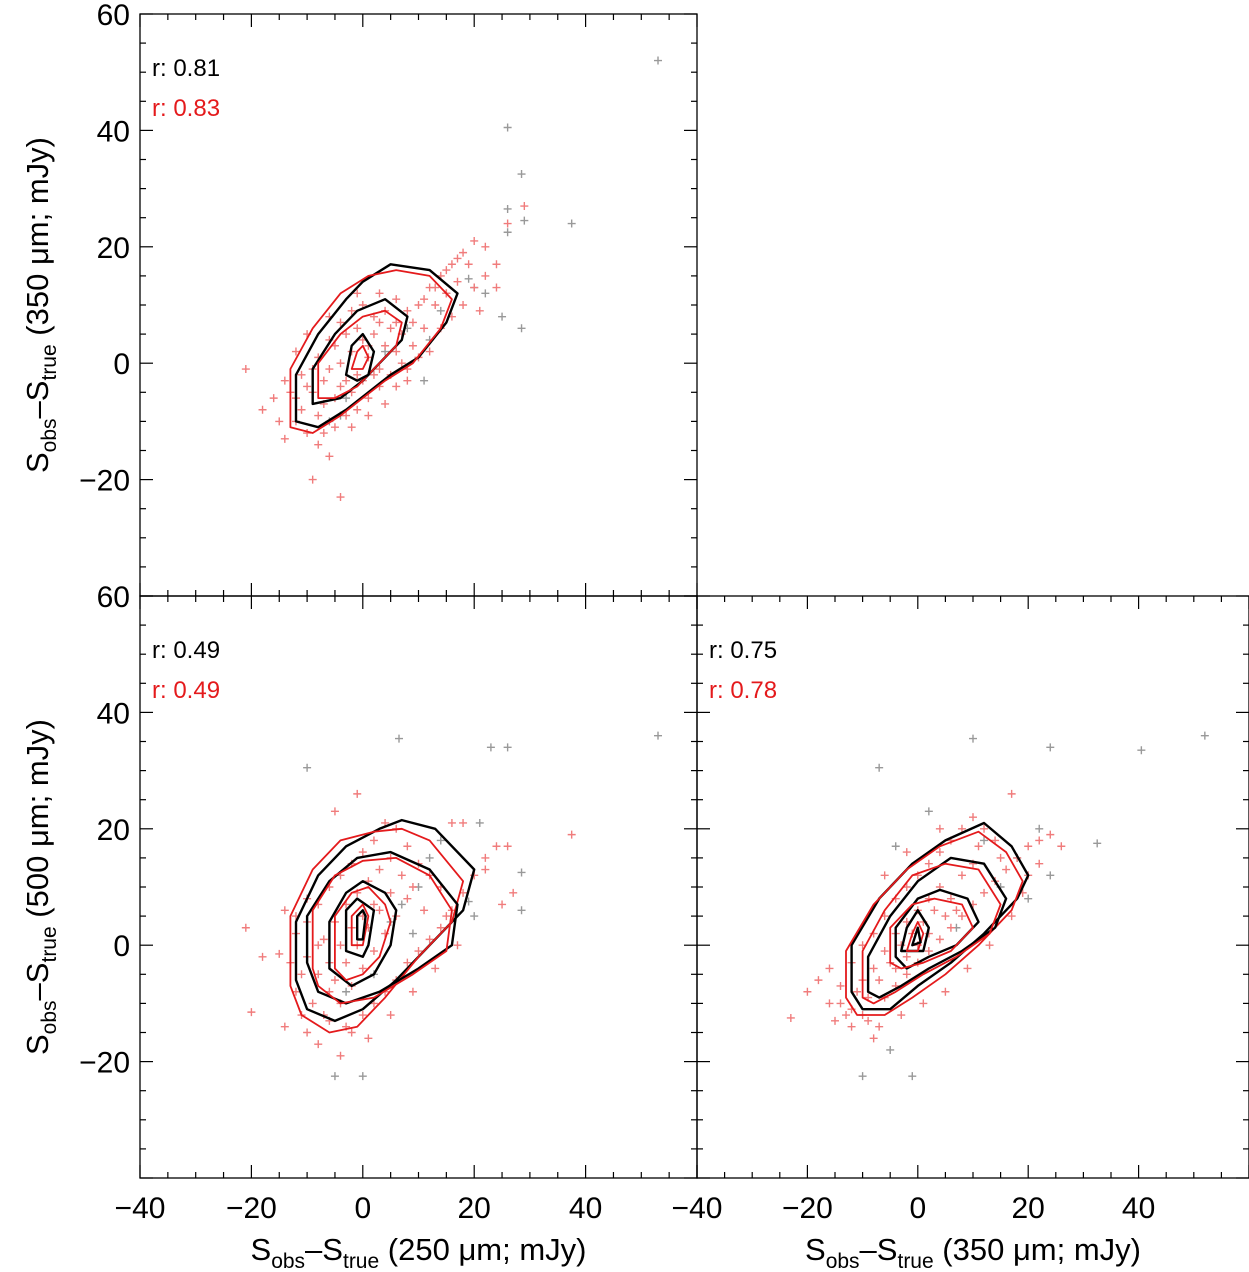 This screenshot has width=1249, height=1272. I want to click on y-axis-title: Sobs–Strue (500 μm; mJy), so click(40, 887).